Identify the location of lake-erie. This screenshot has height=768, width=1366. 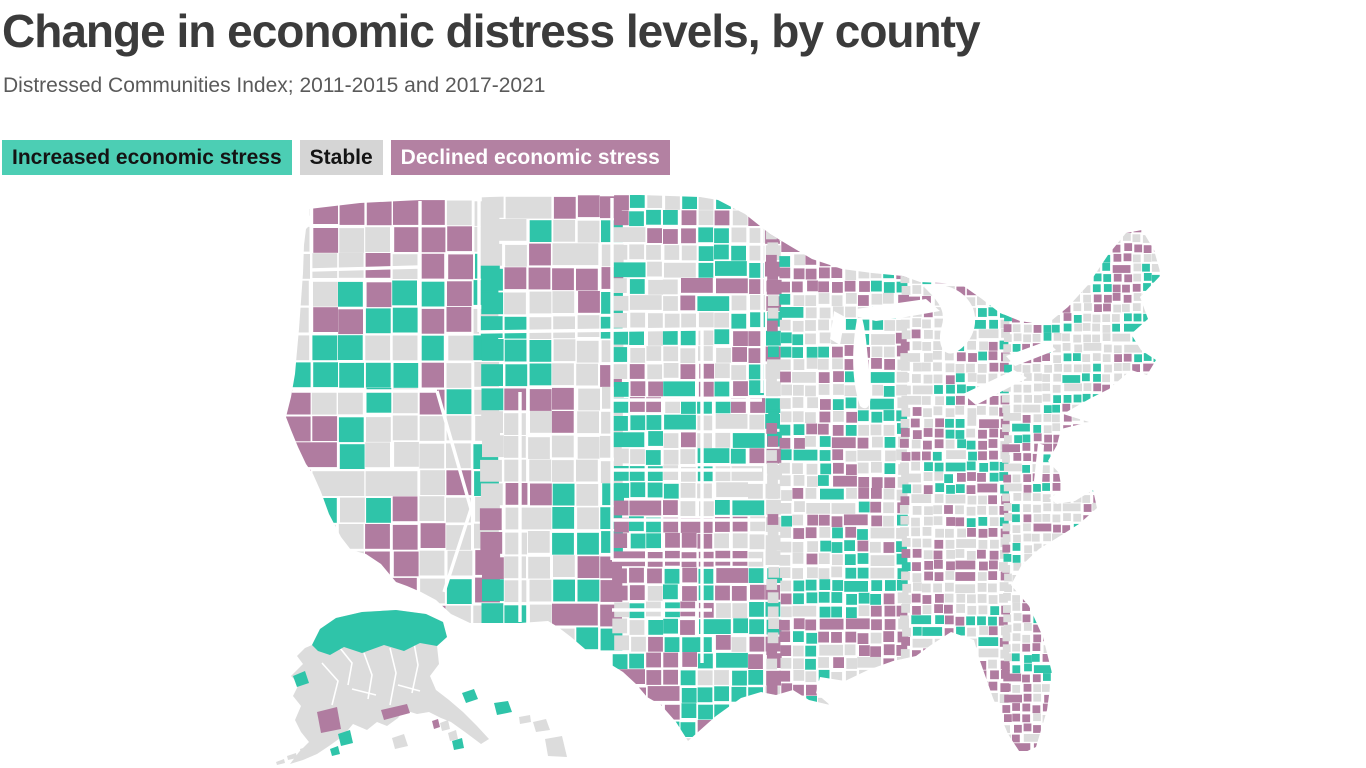
(995, 387).